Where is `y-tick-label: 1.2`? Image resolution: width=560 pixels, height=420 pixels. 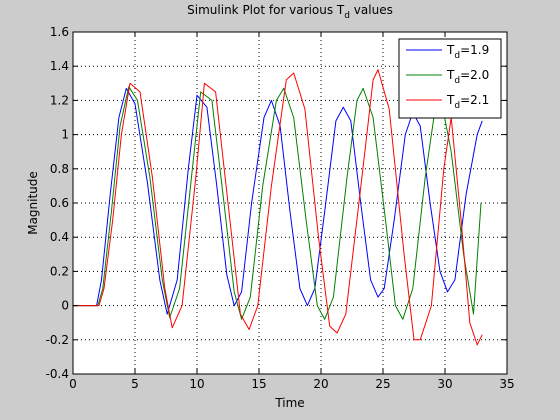
y-tick-label: 1.2 is located at coordinates (59, 100).